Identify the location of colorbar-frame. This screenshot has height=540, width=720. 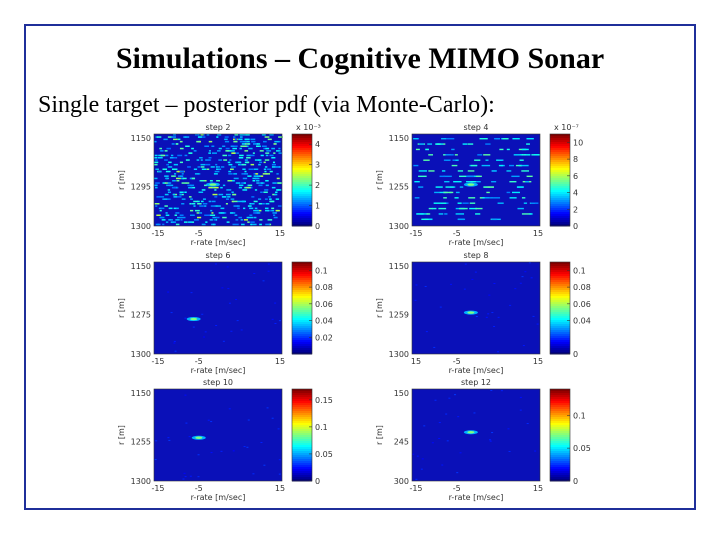
(302, 180).